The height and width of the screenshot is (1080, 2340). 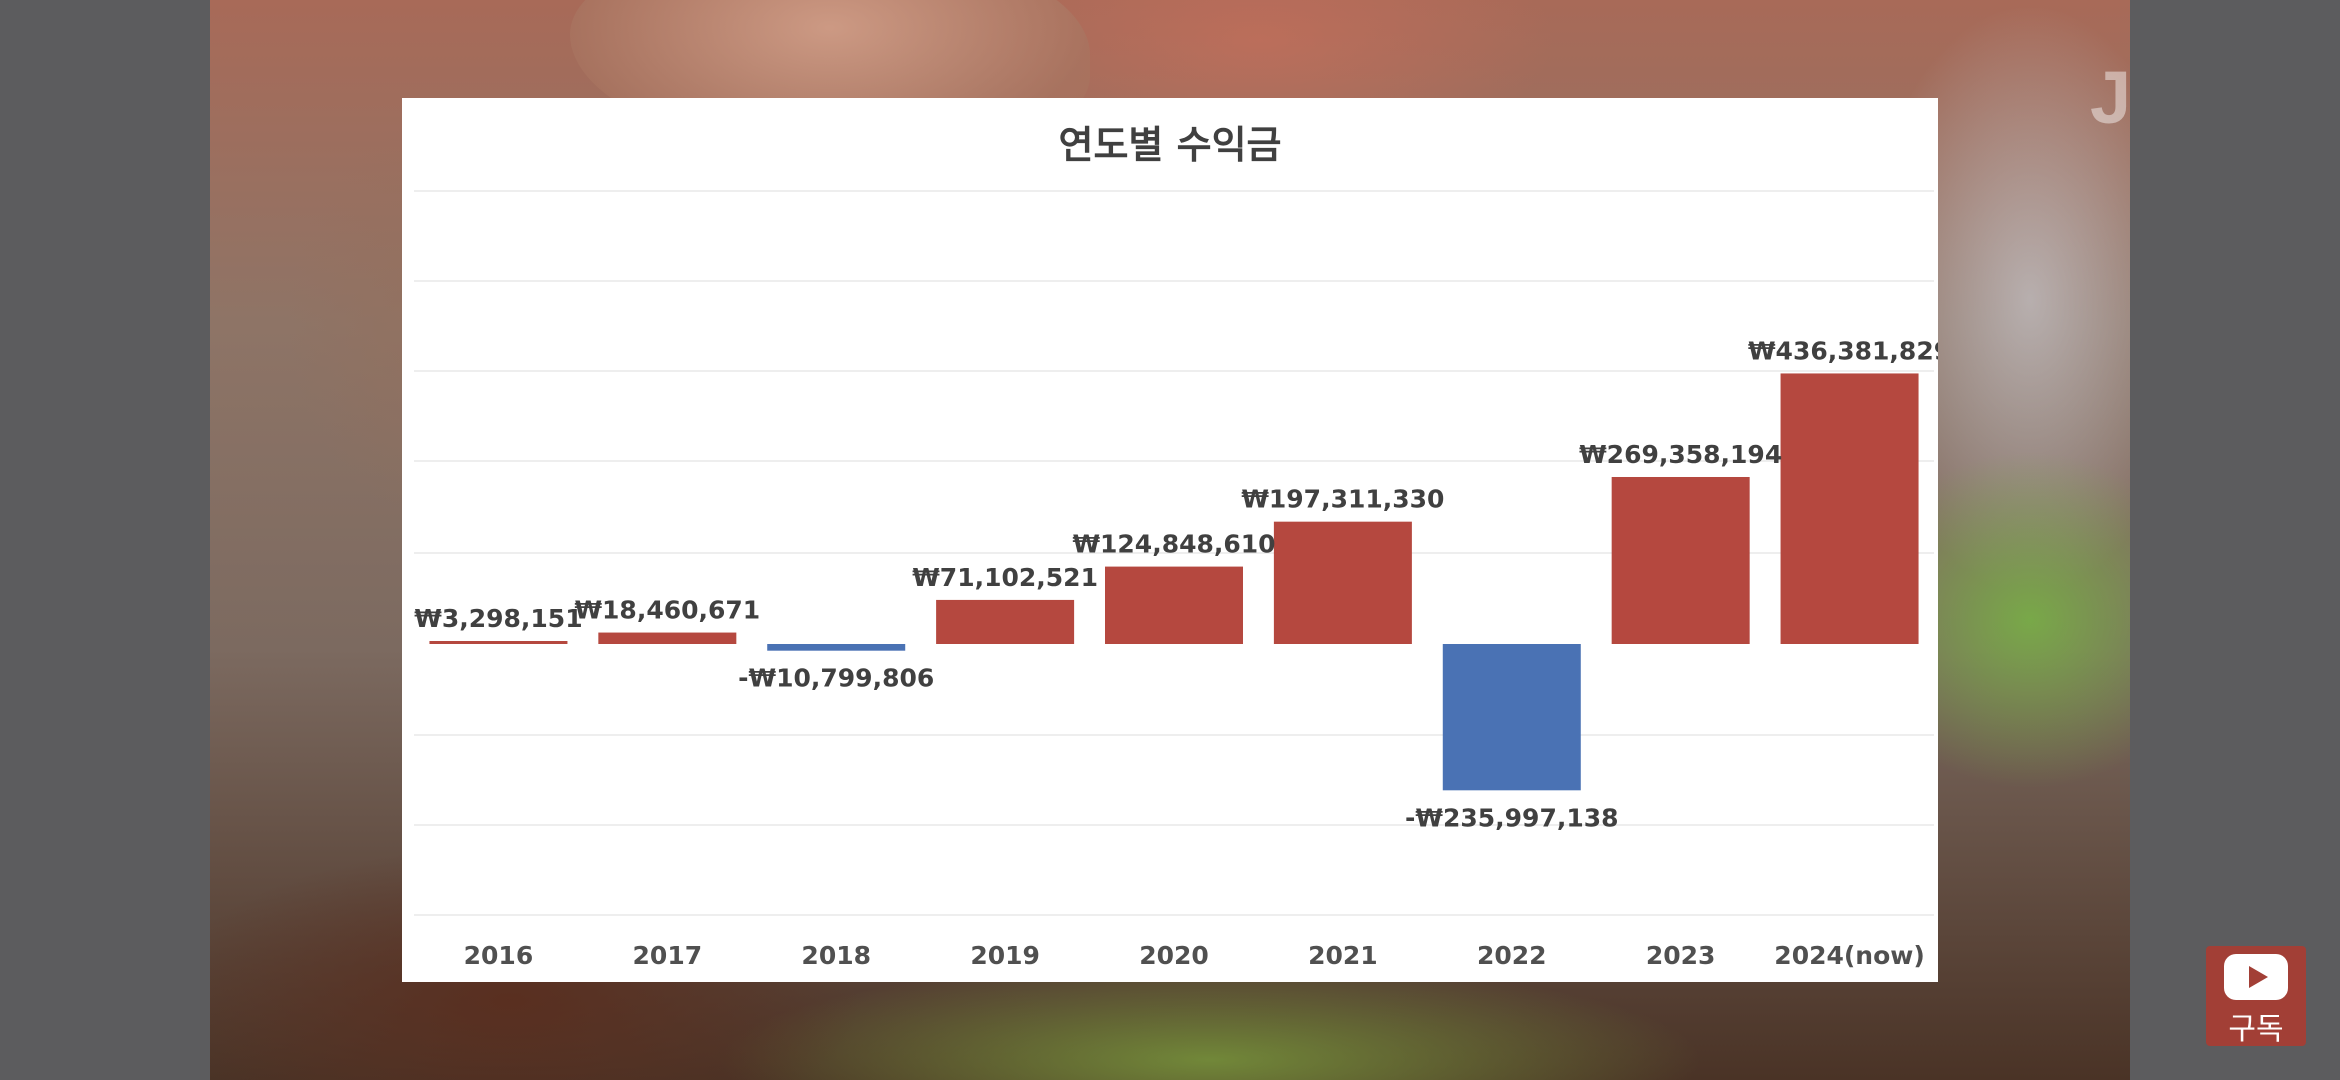 I want to click on bar-2021, so click(x=1342, y=582).